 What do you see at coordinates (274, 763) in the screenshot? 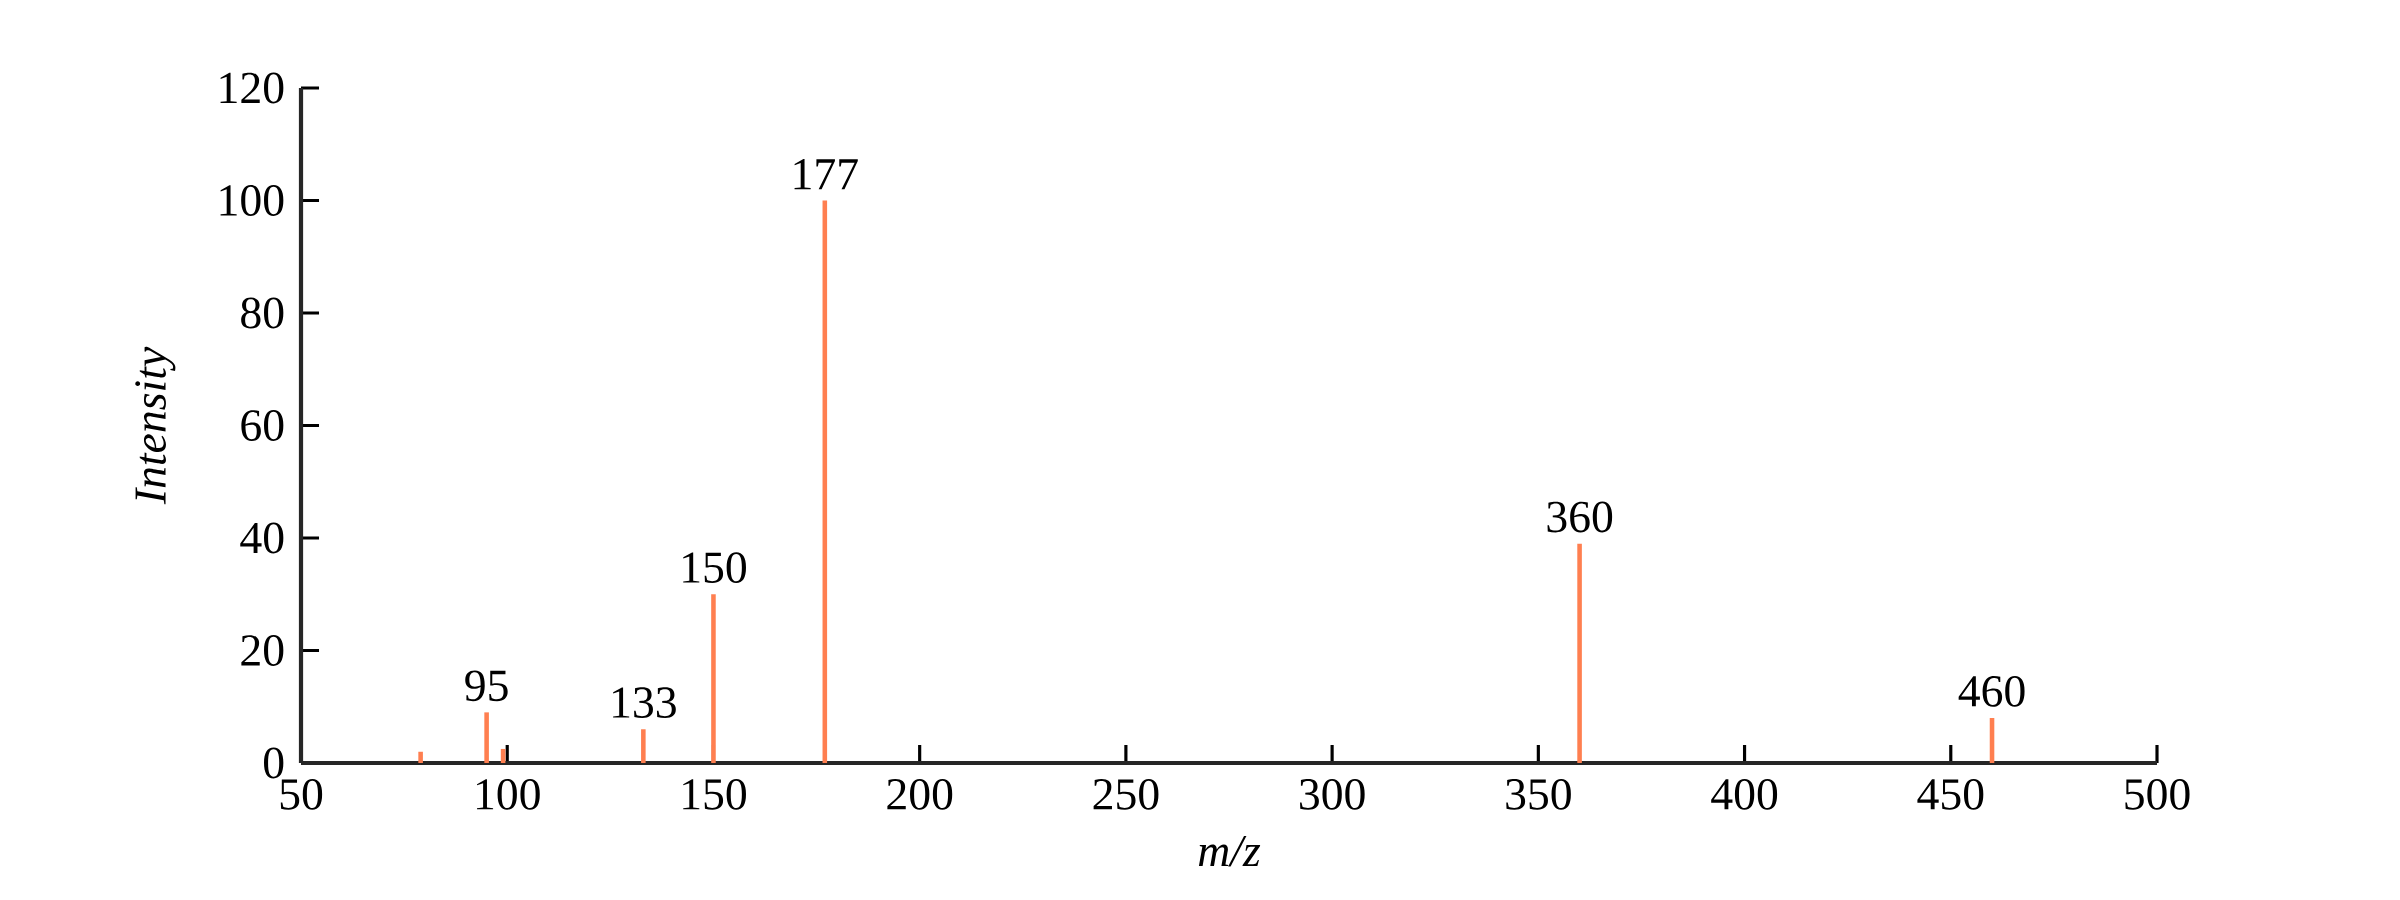
I see `y-tick-label: 0` at bounding box center [274, 763].